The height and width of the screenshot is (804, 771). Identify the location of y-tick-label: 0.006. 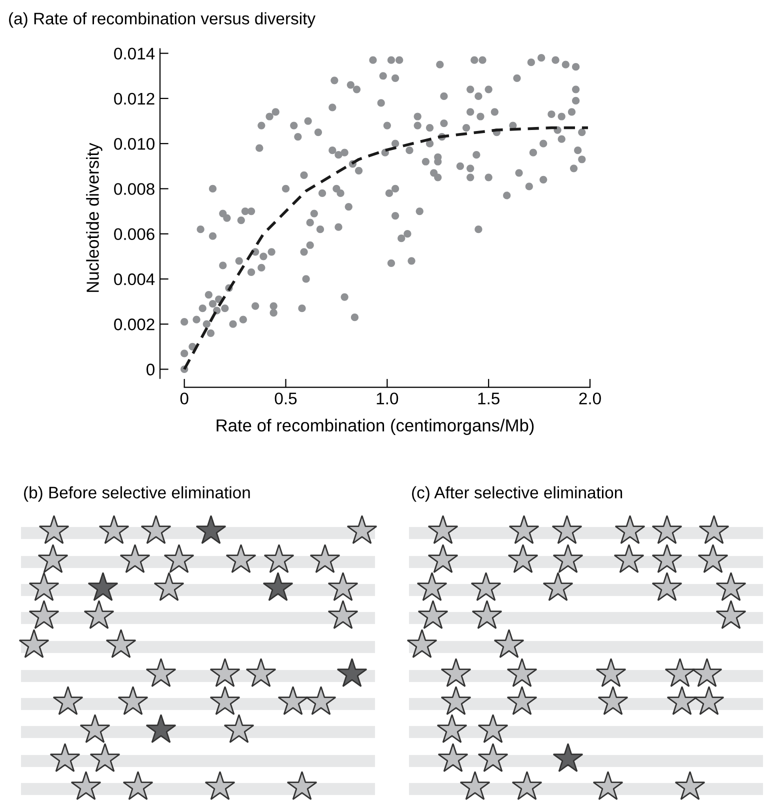
(134, 234).